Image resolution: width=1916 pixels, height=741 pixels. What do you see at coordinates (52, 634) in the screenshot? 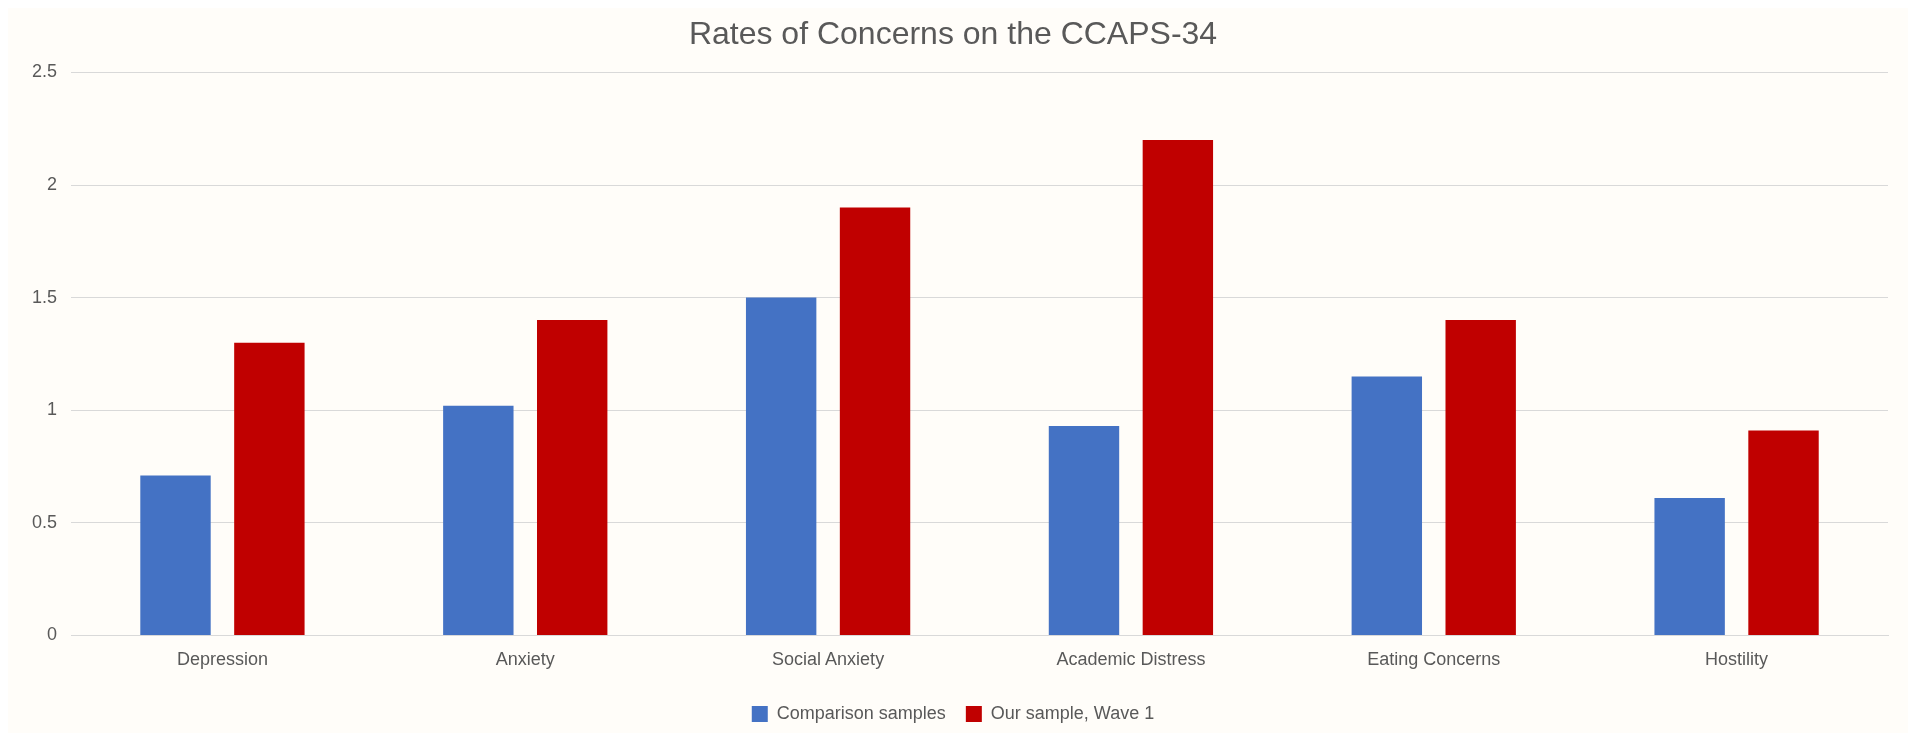
I see `y-tick-label: 0` at bounding box center [52, 634].